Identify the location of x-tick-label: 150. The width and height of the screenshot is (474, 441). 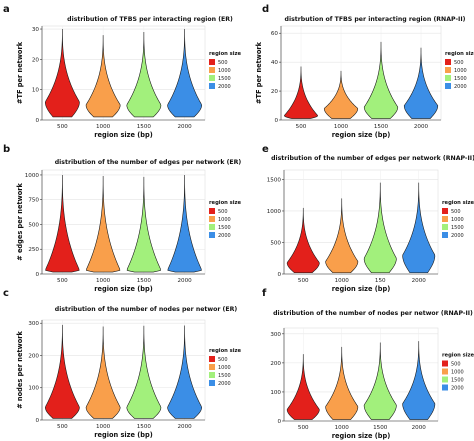
(380, 281).